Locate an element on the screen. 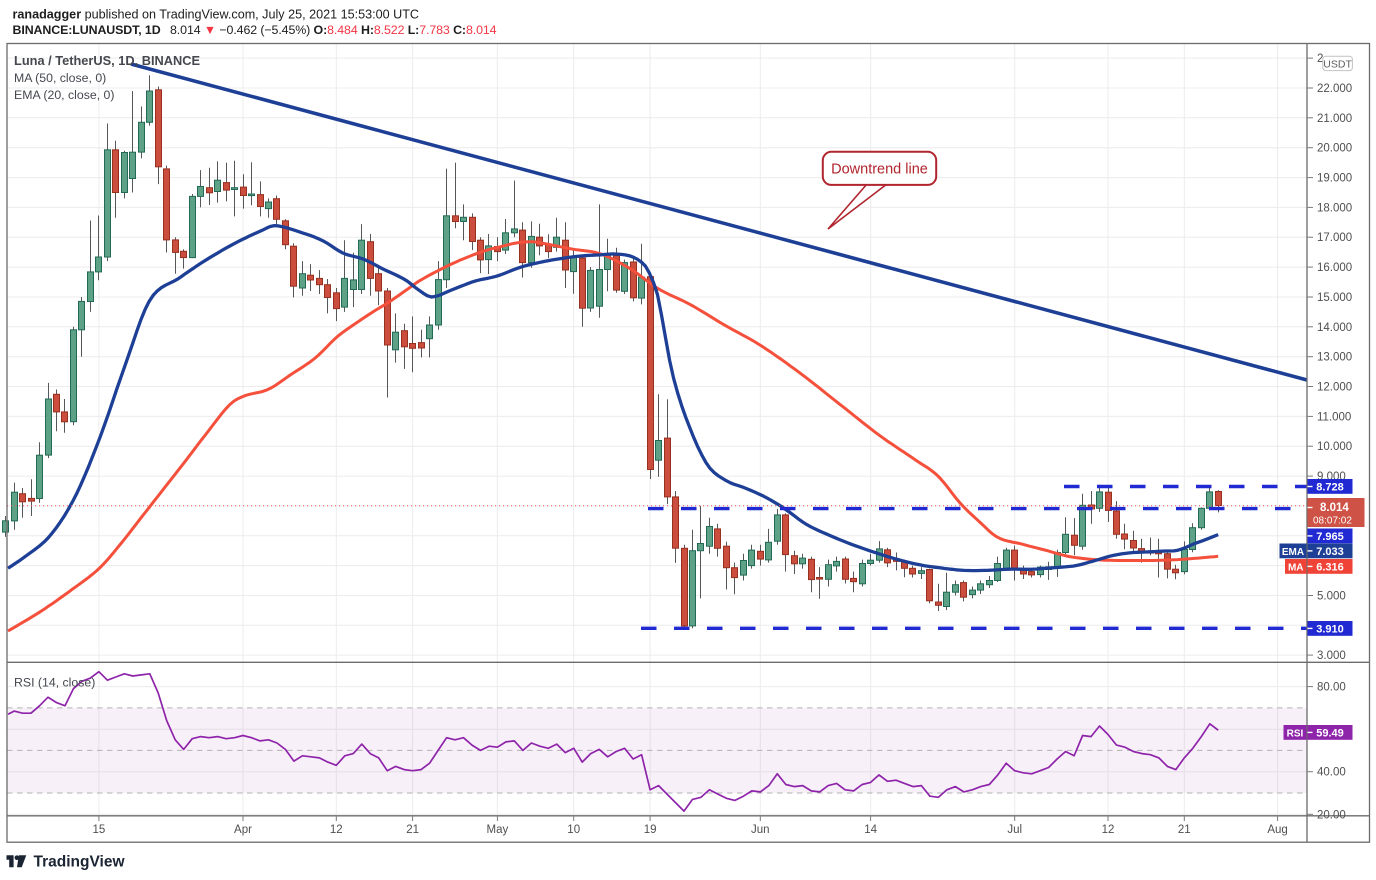  svg-text: 21.000 is located at coordinates (1334, 119).